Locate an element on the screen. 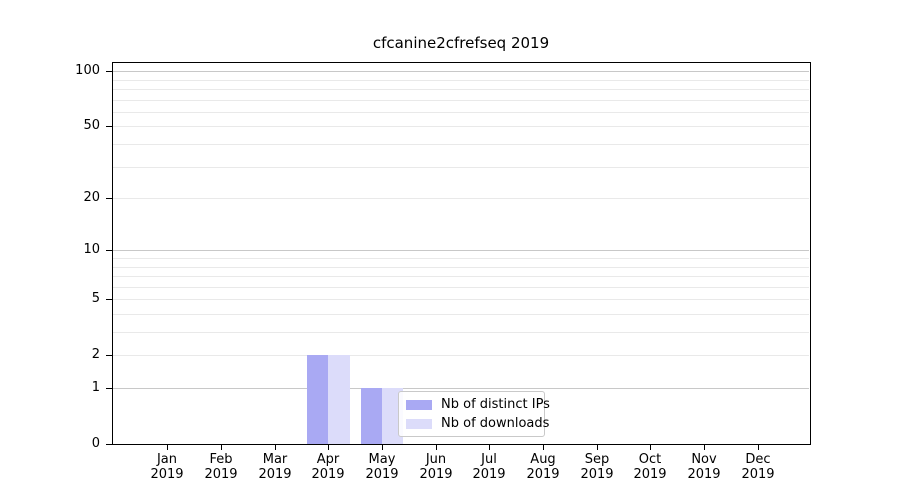 This screenshot has width=900, height=500. x-tick-label: Jan 2019 is located at coordinates (167, 467).